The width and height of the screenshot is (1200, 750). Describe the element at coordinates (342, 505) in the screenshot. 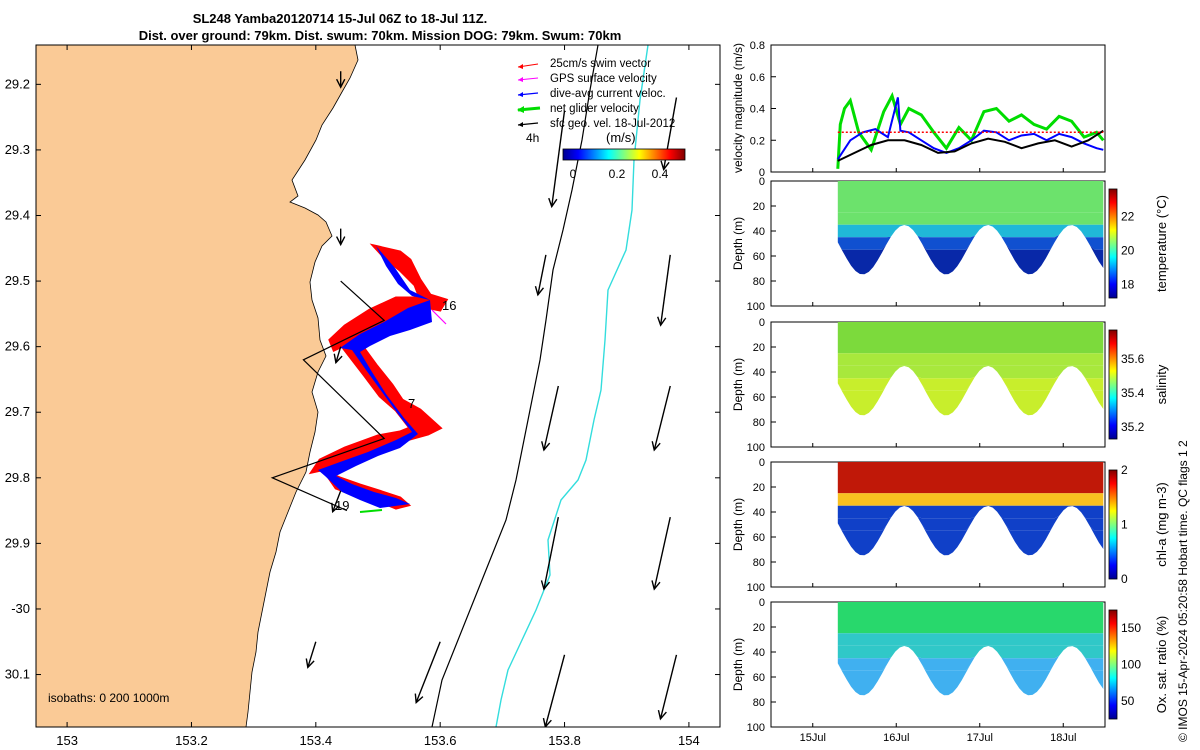

I see `day-label-19: 19` at that location.